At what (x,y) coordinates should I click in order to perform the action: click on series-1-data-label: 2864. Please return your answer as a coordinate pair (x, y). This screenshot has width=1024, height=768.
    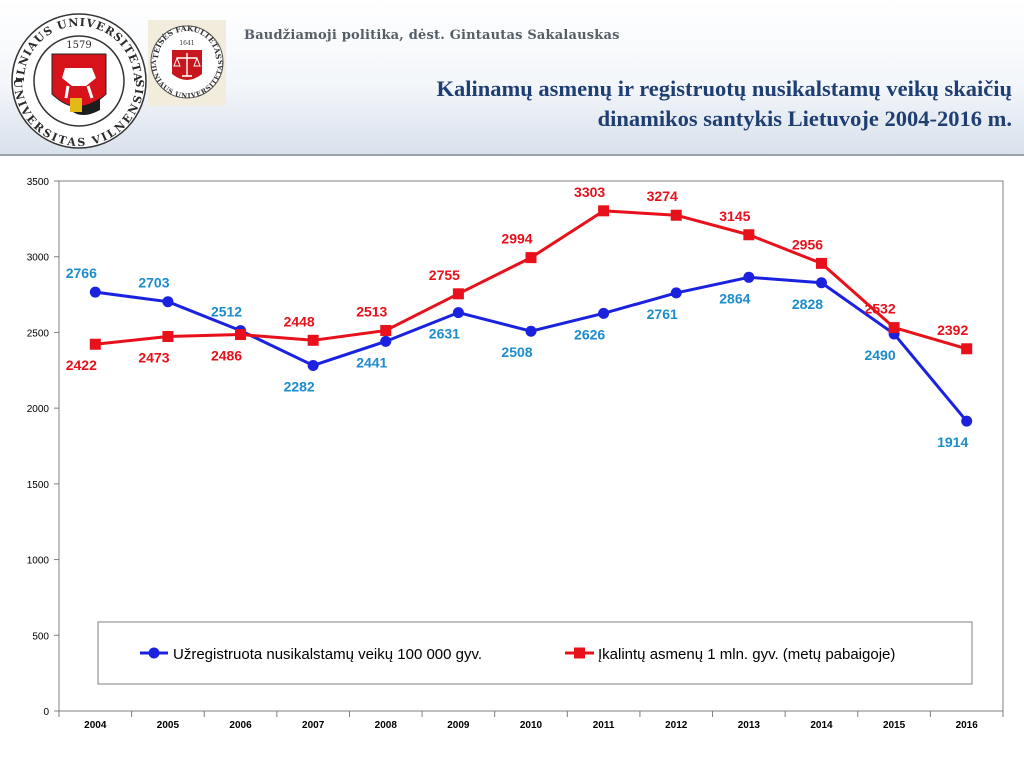
    Looking at the image, I should click on (734, 298).